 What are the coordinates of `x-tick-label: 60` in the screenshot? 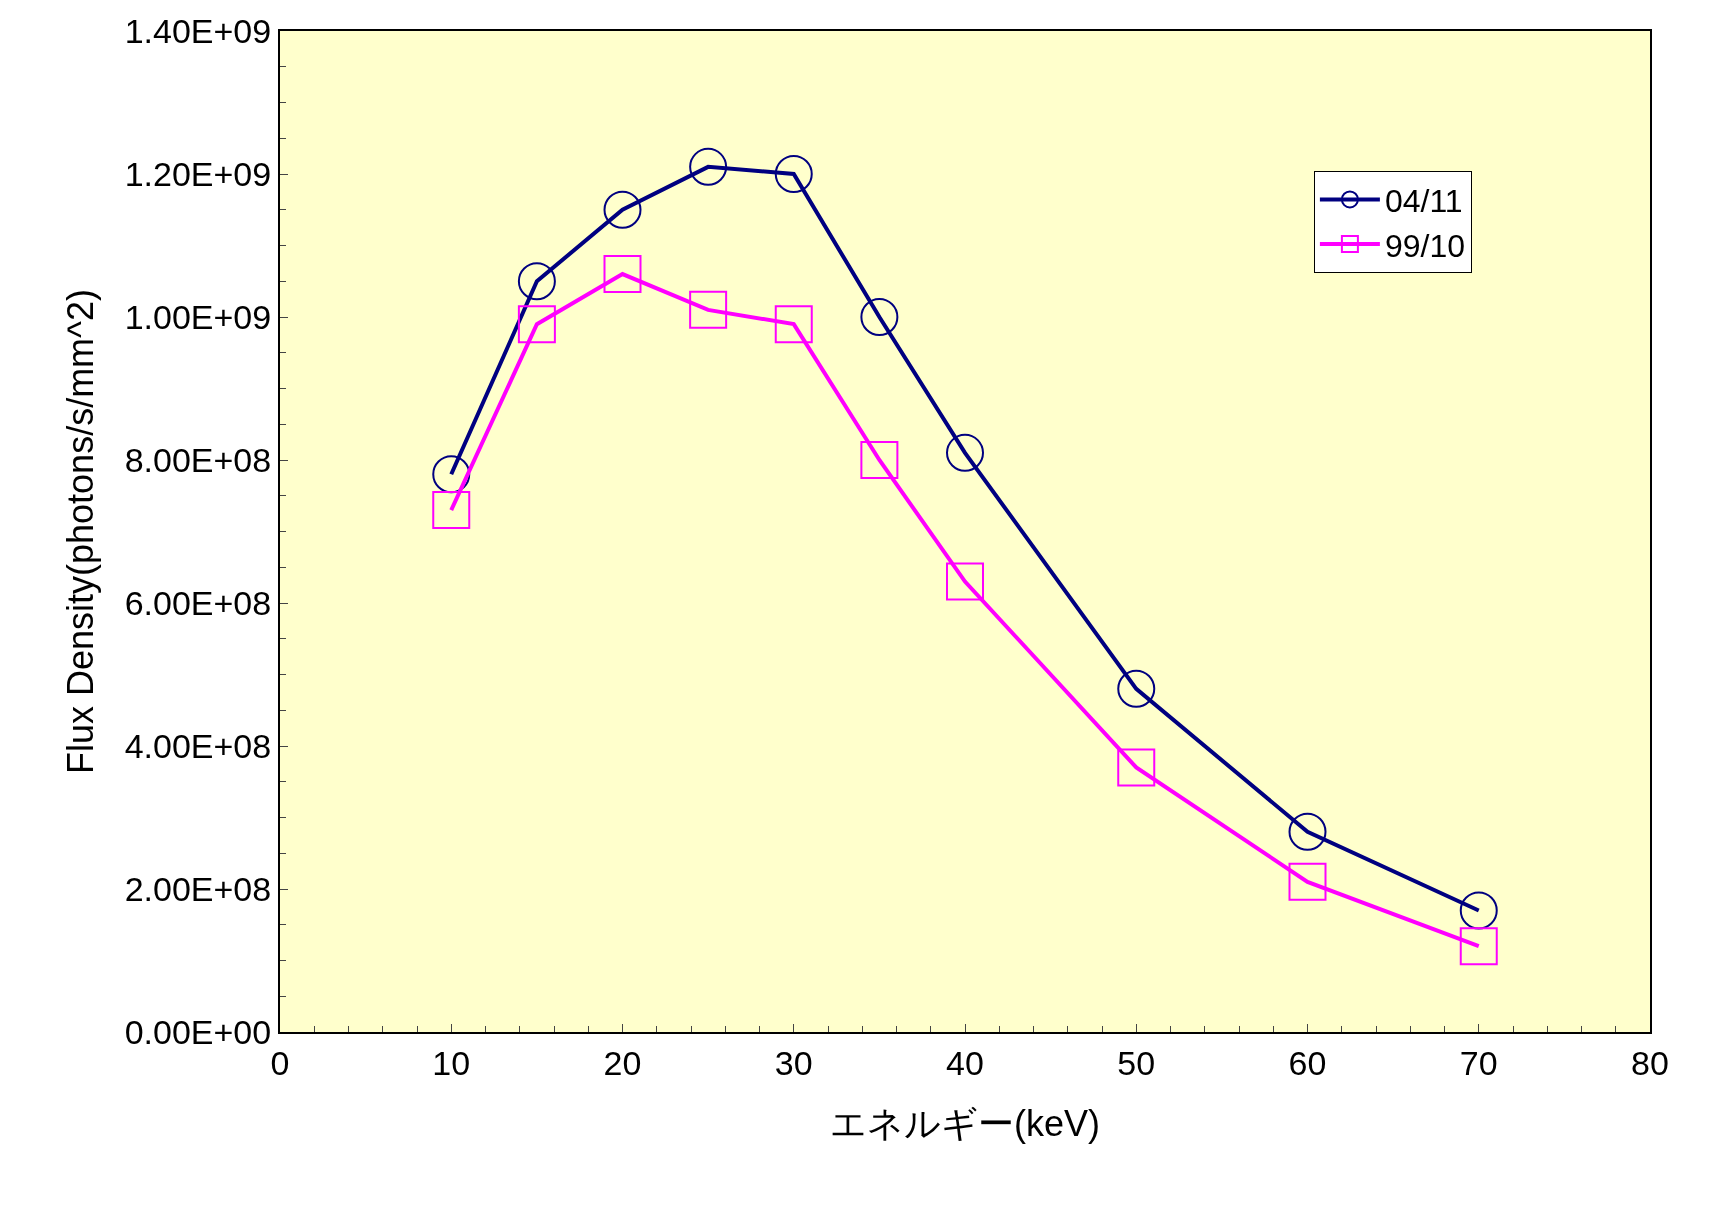 It's located at (1307, 1062).